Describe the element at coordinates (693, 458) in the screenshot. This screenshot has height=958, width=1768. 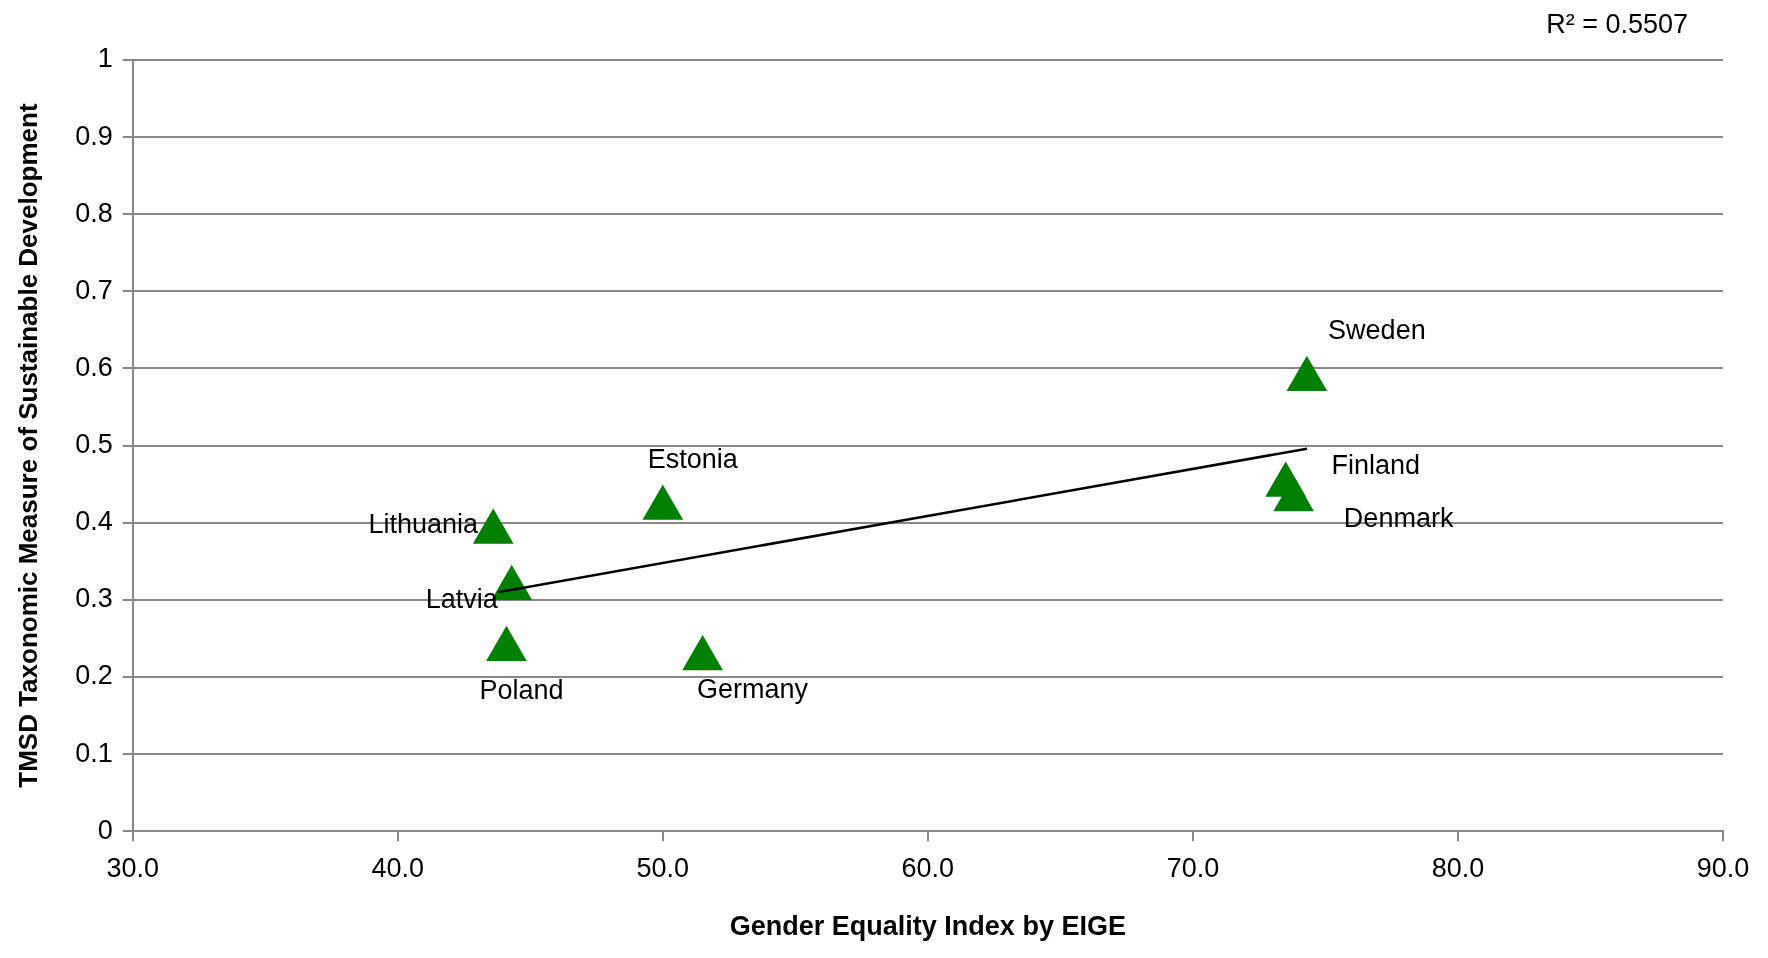
I see `series-label: Estonia` at that location.